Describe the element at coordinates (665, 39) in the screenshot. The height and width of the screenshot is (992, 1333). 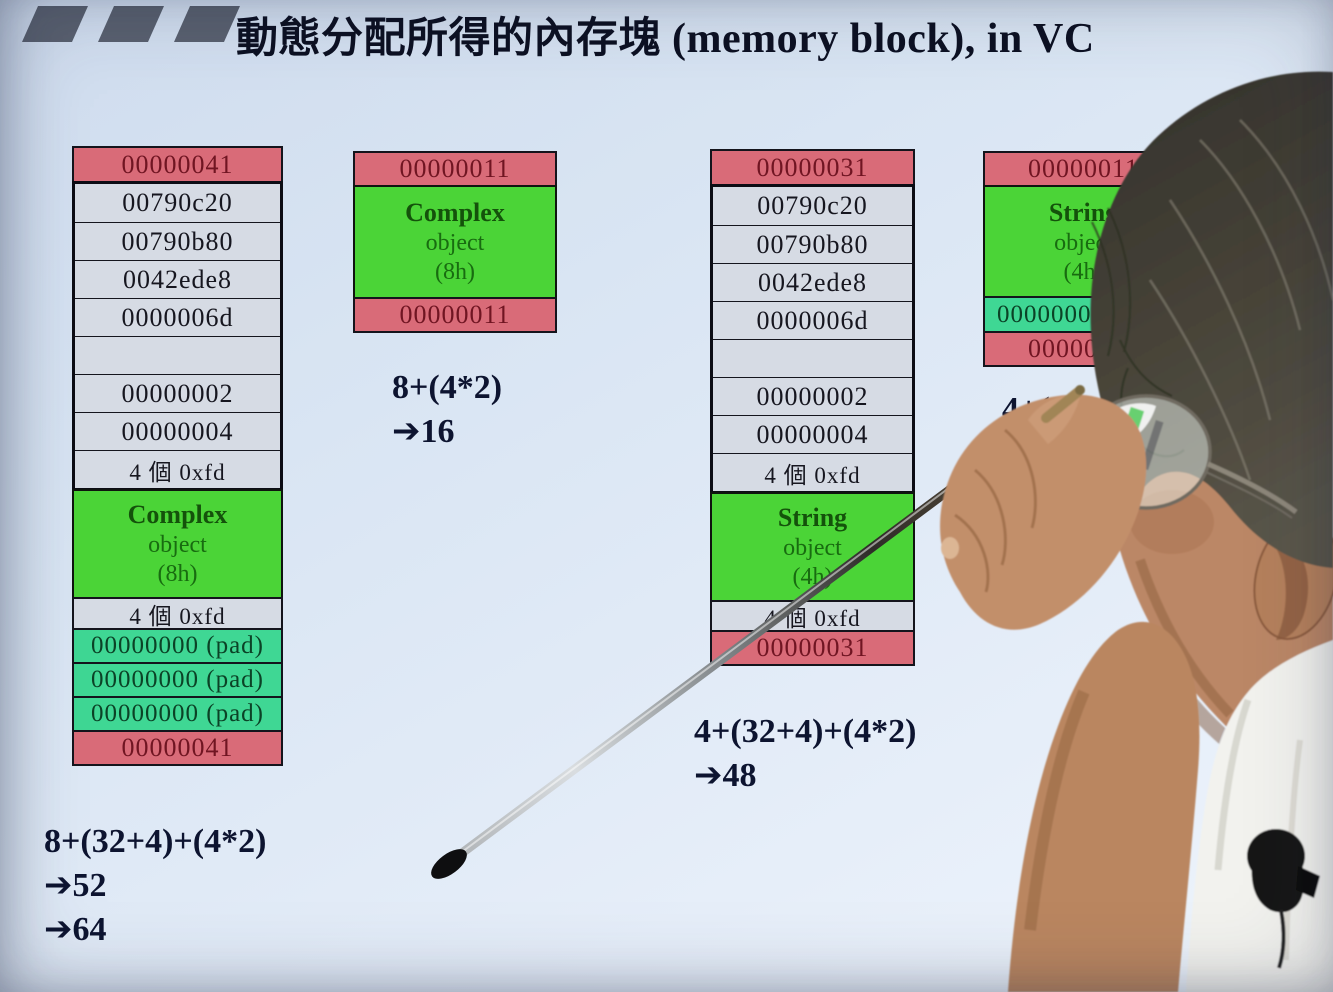
I see `slide-title: 動態分配所得的內存塊 (memory block), in VC` at that location.